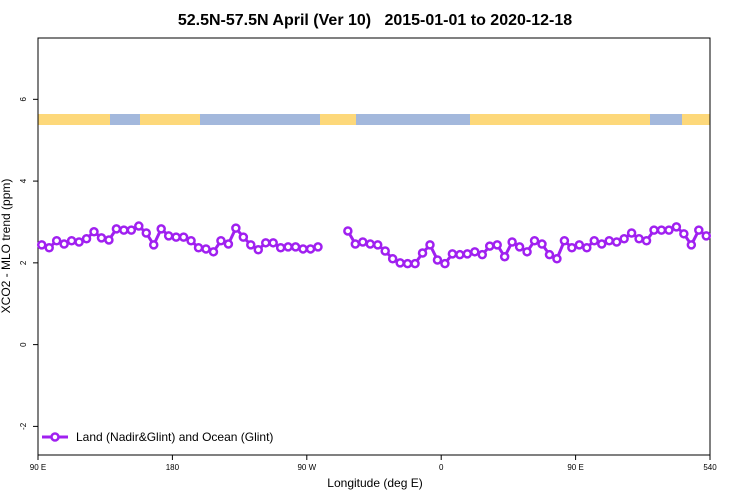  I want to click on x-tick-label: 180, so click(173, 467).